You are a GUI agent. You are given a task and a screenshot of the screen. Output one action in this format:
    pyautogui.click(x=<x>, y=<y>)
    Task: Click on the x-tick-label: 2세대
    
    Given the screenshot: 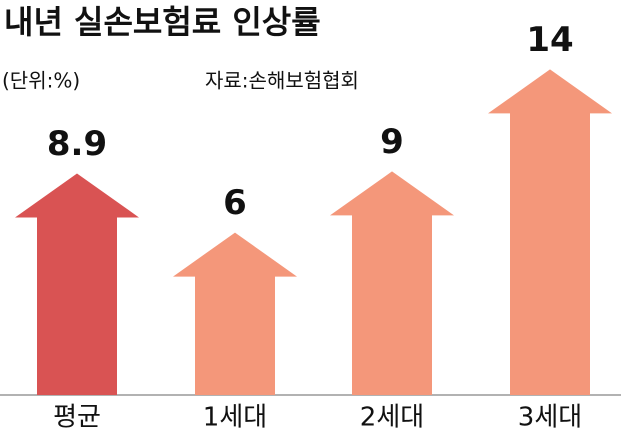 What is the action you would take?
    pyautogui.click(x=392, y=418)
    